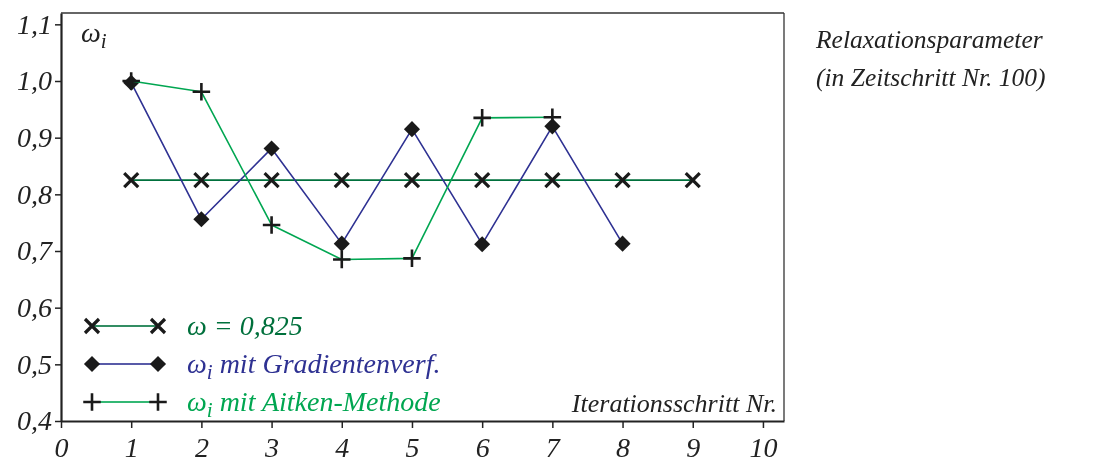 Image resolution: width=1109 pixels, height=463 pixels. I want to click on y-tick-label: 0,4, so click(34, 421).